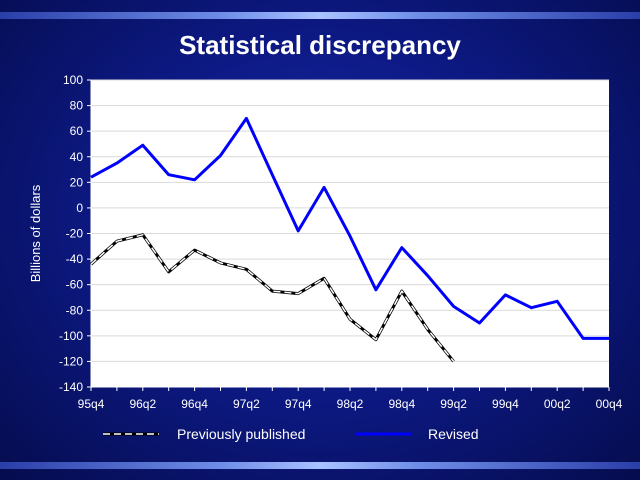 This screenshot has height=480, width=640. Describe the element at coordinates (75, 259) in the screenshot. I see `y-tick-label: -40` at that location.